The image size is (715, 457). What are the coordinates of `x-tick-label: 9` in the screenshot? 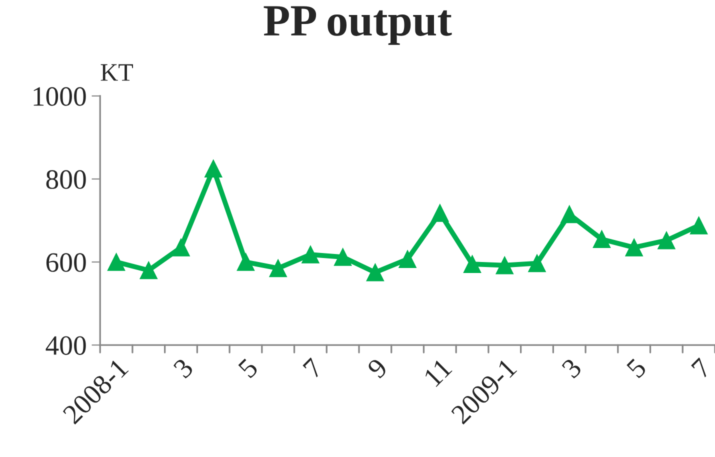 It's located at (377, 369).